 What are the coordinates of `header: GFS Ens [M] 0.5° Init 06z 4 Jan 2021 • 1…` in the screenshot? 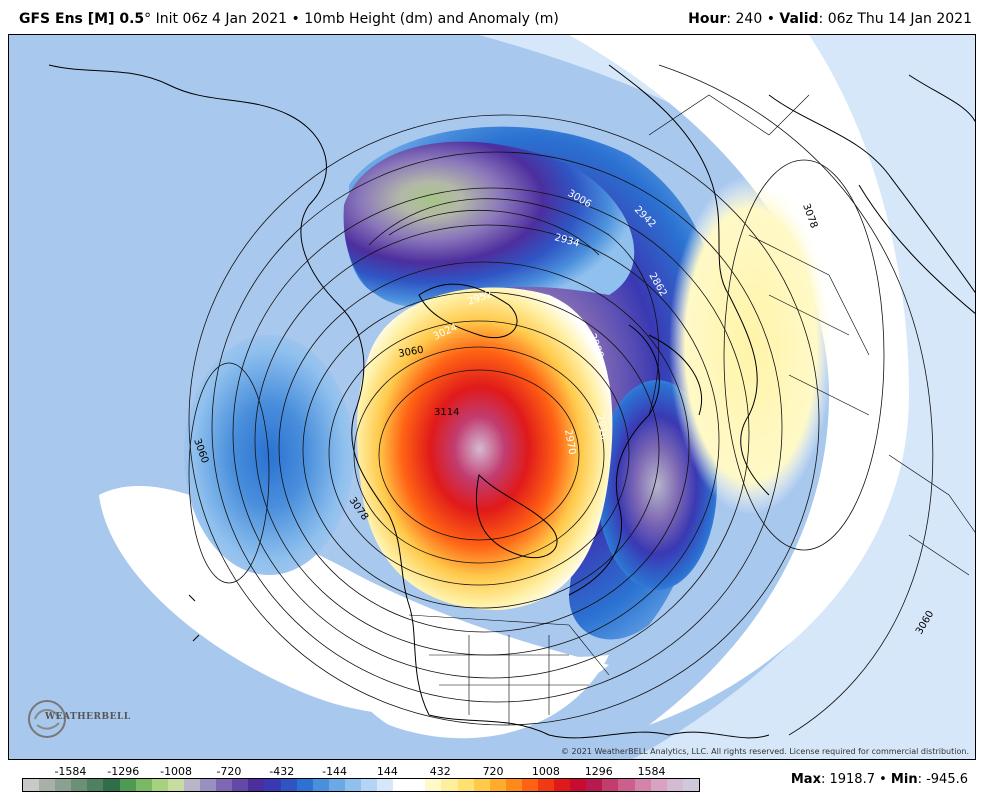 It's located at (492, 17).